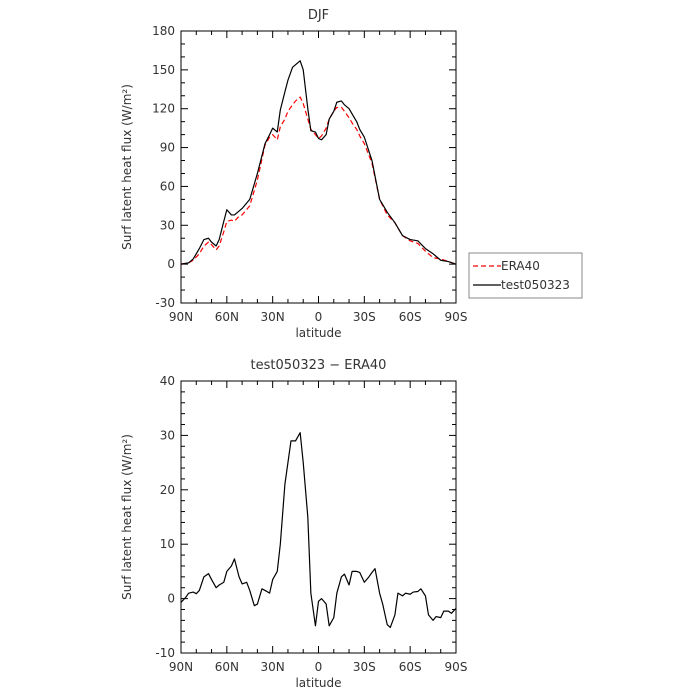 The width and height of the screenshot is (700, 700). What do you see at coordinates (167, 186) in the screenshot?
I see `y-tick-label: 60` at bounding box center [167, 186].